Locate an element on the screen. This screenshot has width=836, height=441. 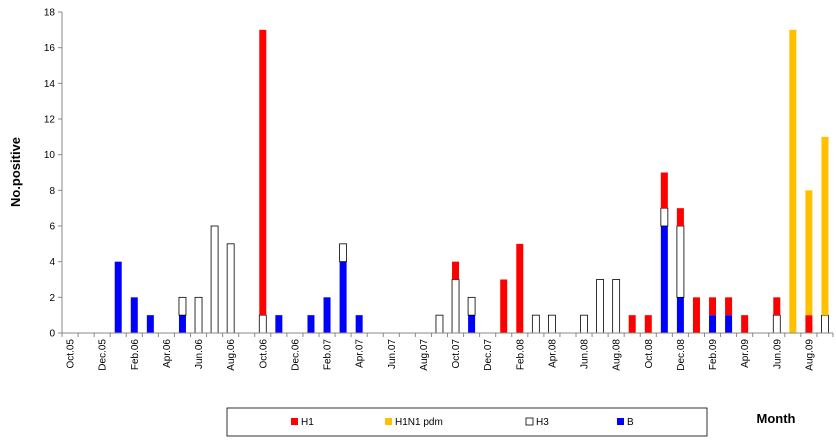
y-tick-label: 18 is located at coordinates (50, 13).